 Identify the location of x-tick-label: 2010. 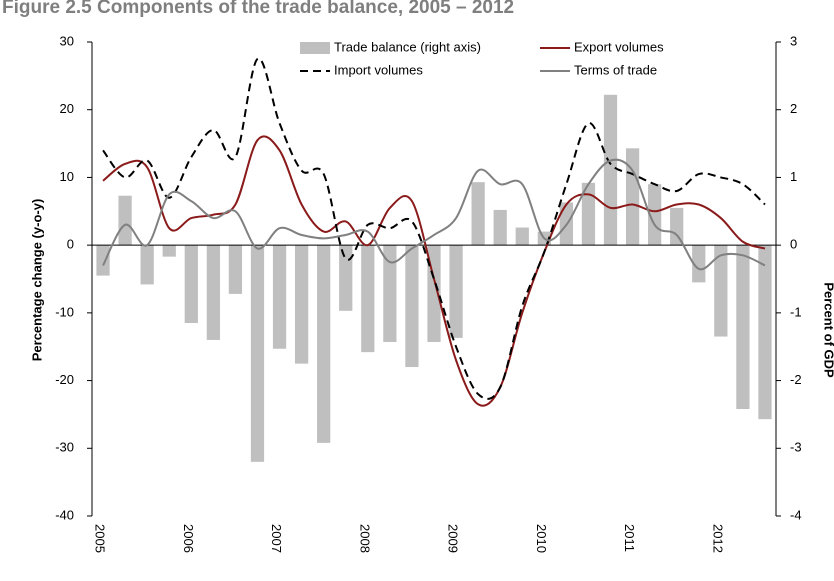
(541, 538).